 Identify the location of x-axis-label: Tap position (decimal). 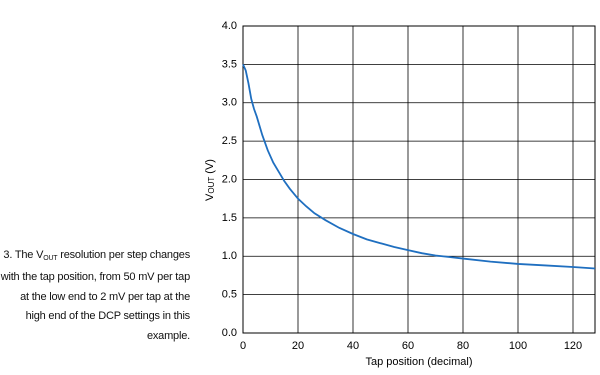
(419, 362).